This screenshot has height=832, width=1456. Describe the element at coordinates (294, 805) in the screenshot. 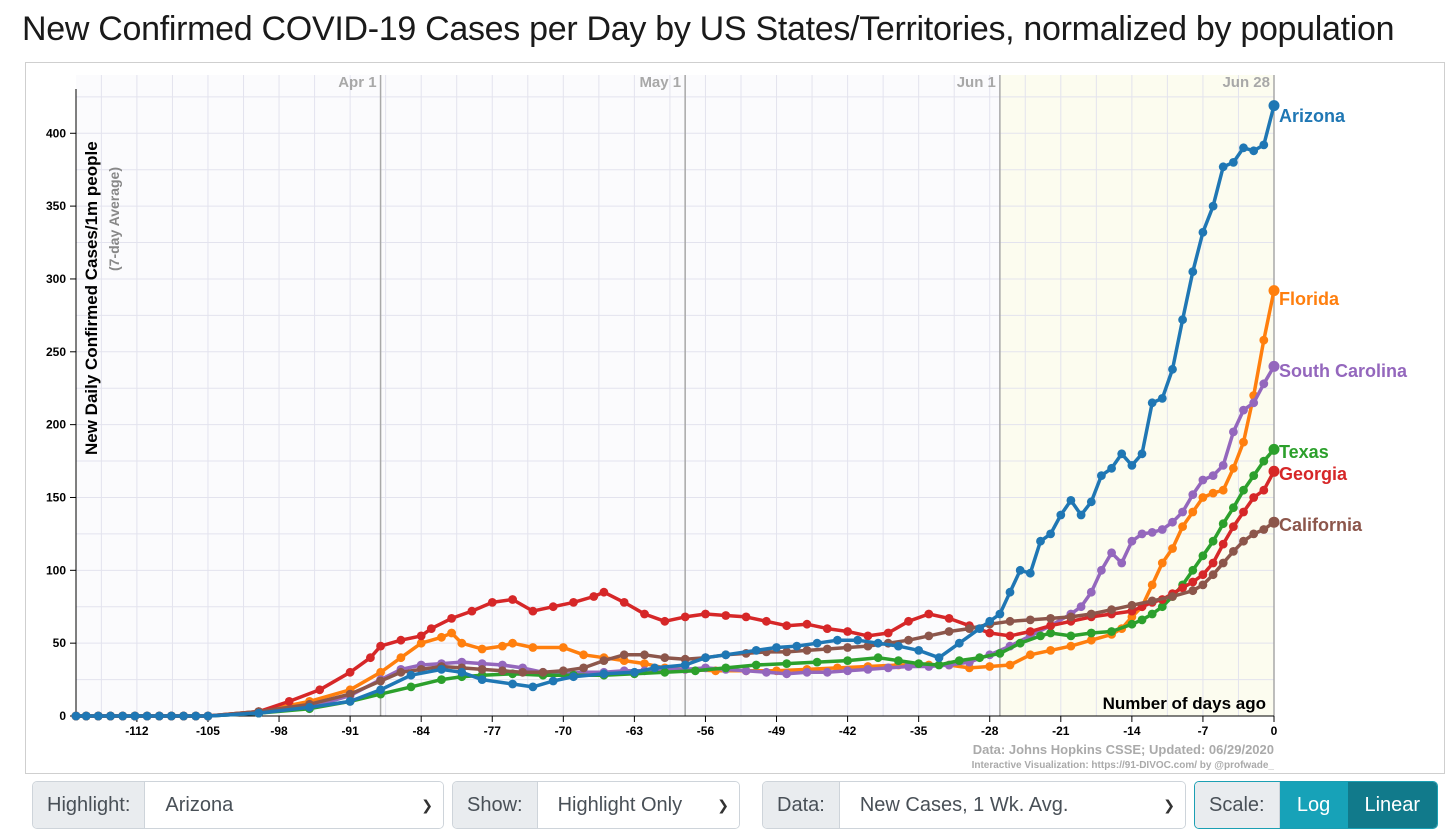

I see `highlight-select: Arizona ❯` at that location.